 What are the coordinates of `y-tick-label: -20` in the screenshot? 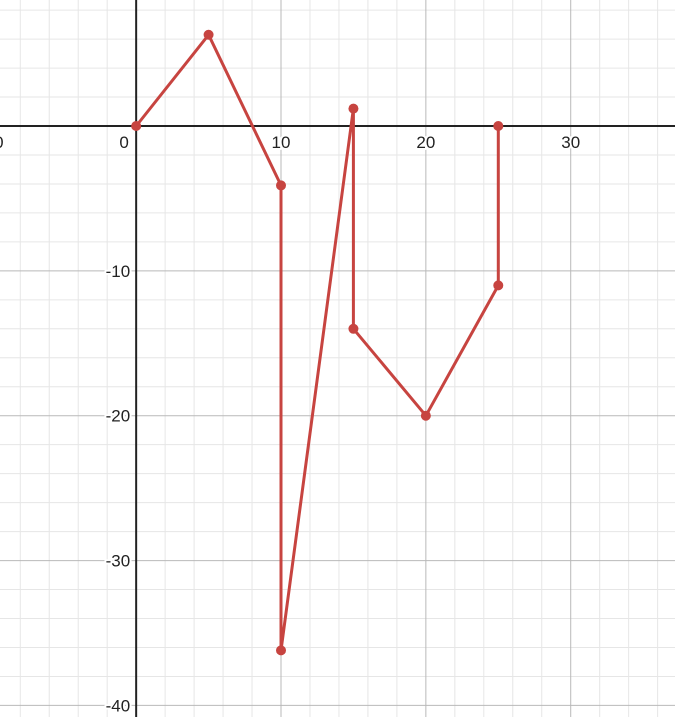 It's located at (118, 416).